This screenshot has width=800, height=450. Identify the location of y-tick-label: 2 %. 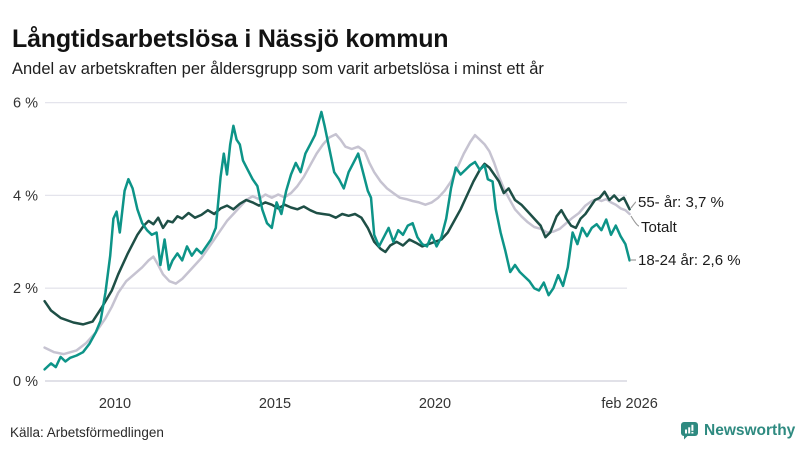
(25, 289).